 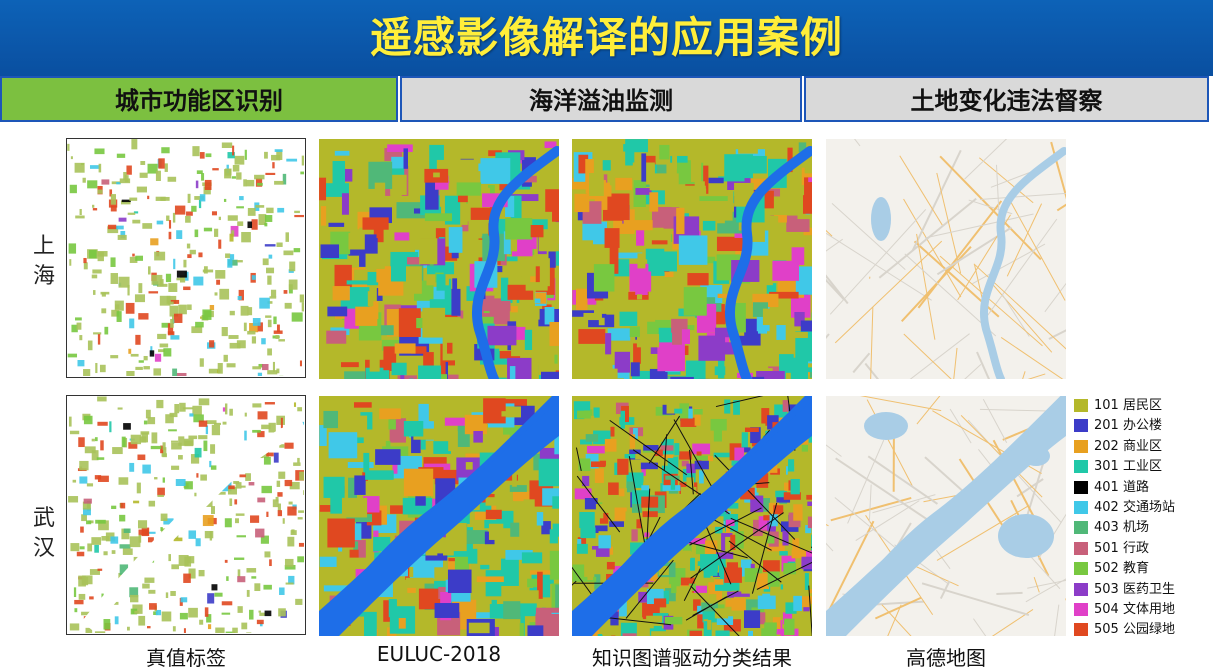 I want to click on row-label-text: 武汉, so click(x=43, y=533).